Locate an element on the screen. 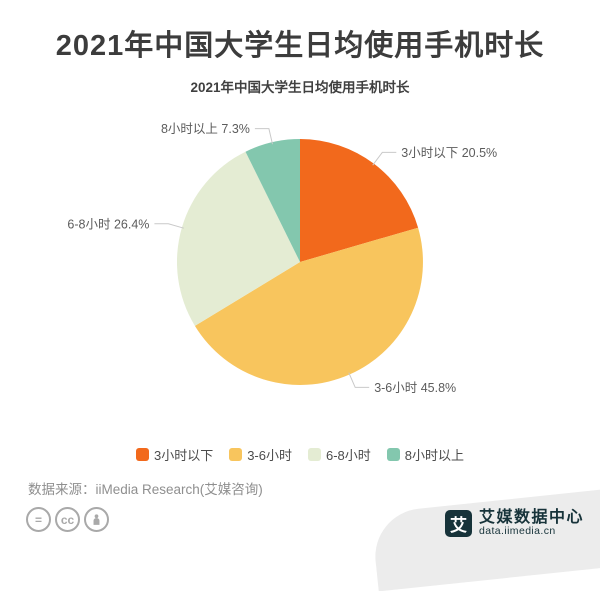 This screenshot has width=600, height=591. brand-name: 艾媒数据中心 is located at coordinates (531, 517).